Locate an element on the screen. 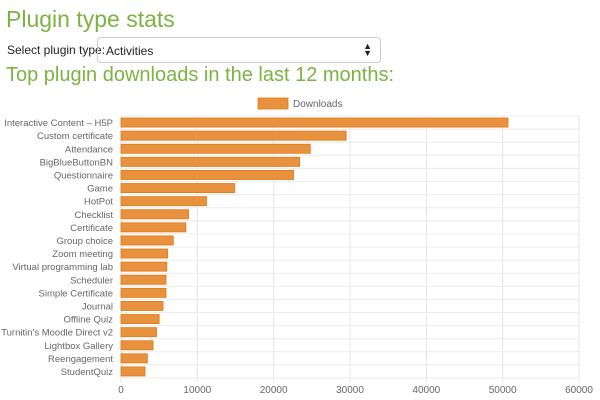 The image size is (600, 400). category-label: Game is located at coordinates (100, 189).